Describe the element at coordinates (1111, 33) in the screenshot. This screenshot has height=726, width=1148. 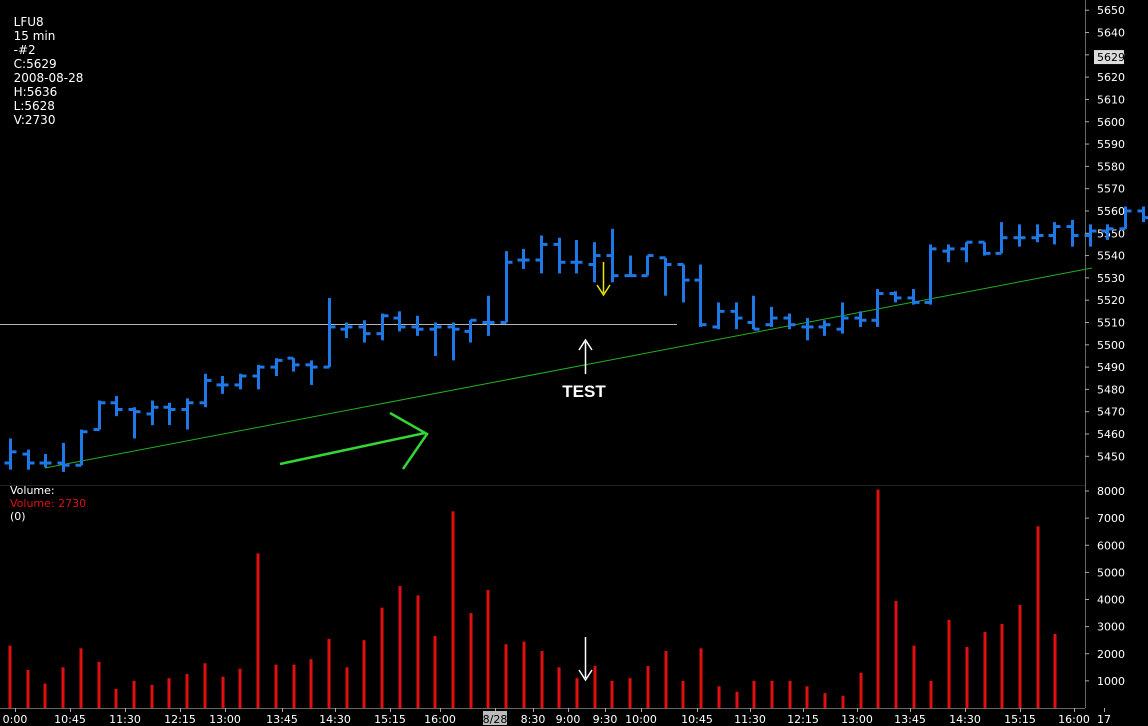
I see `price-tick-label: 5640` at that location.